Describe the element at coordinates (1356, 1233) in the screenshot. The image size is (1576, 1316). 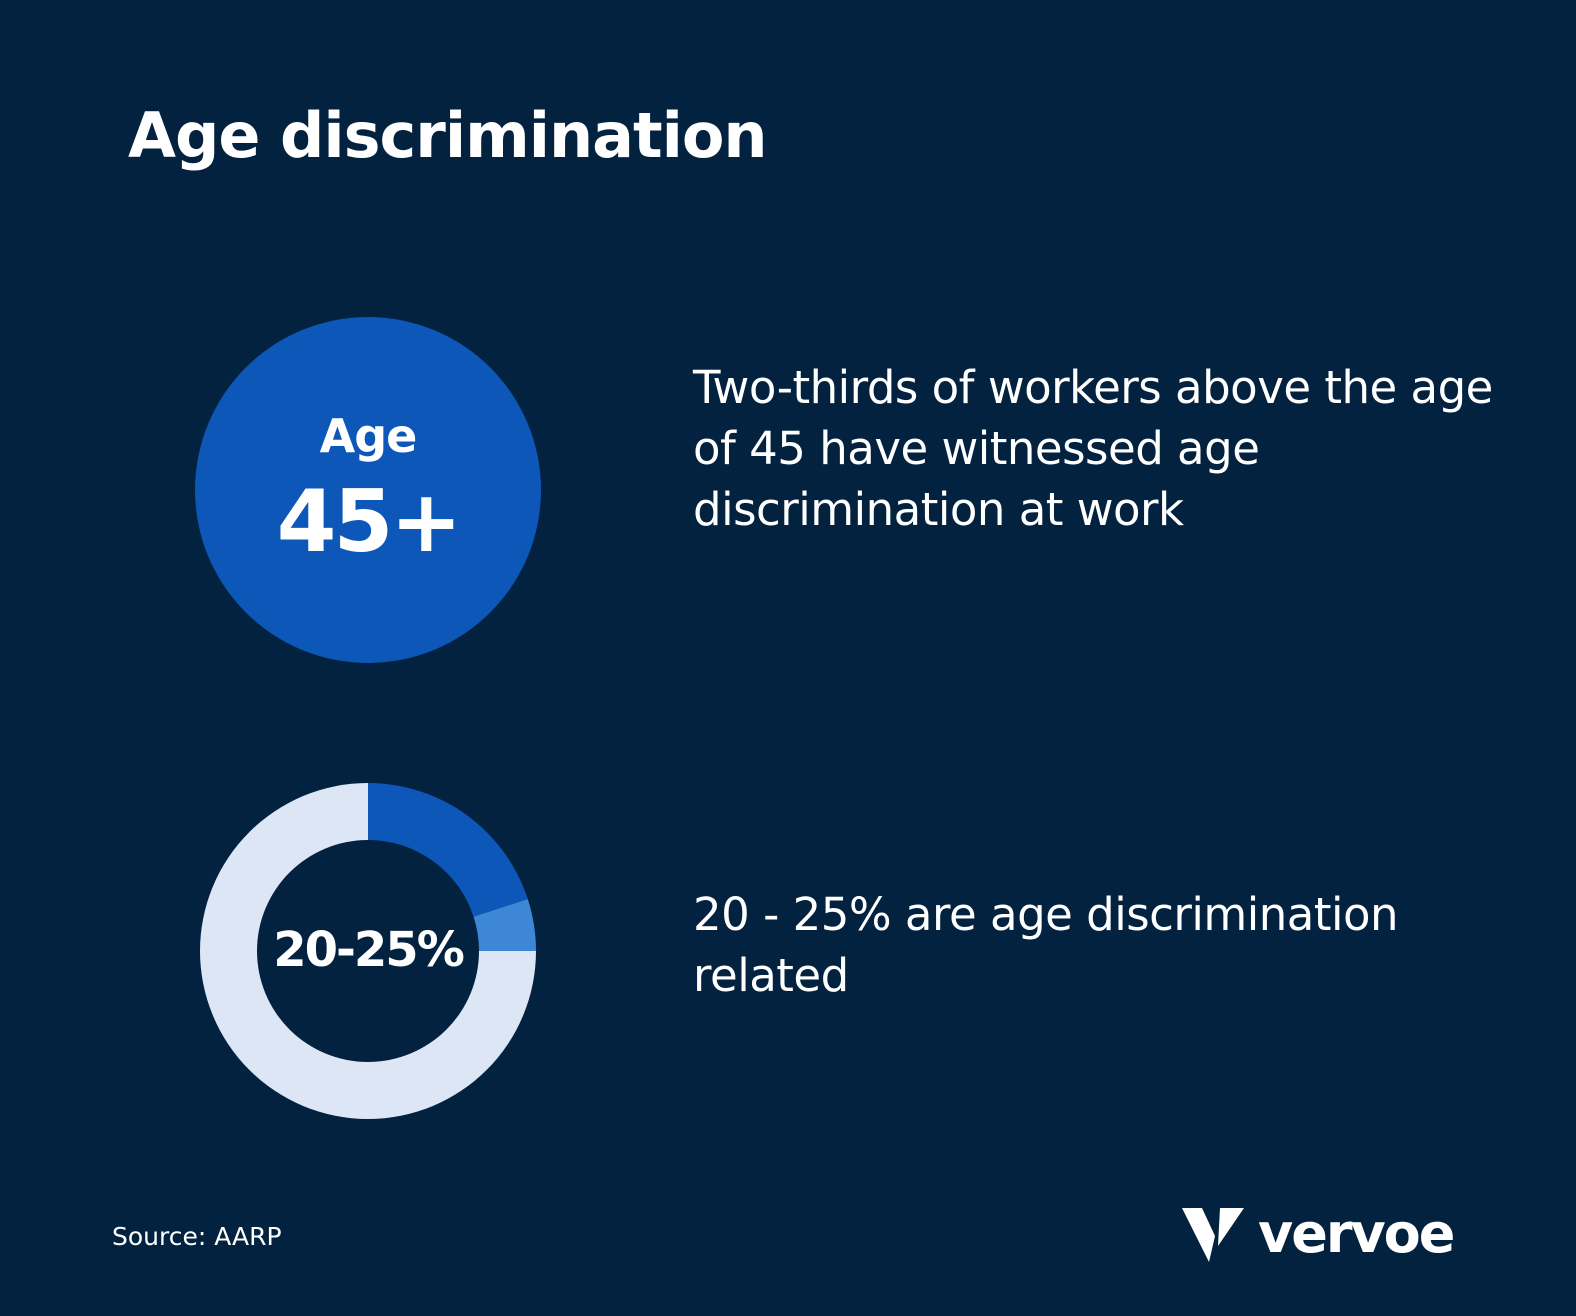
I see `brand-name: vervoe` at that location.